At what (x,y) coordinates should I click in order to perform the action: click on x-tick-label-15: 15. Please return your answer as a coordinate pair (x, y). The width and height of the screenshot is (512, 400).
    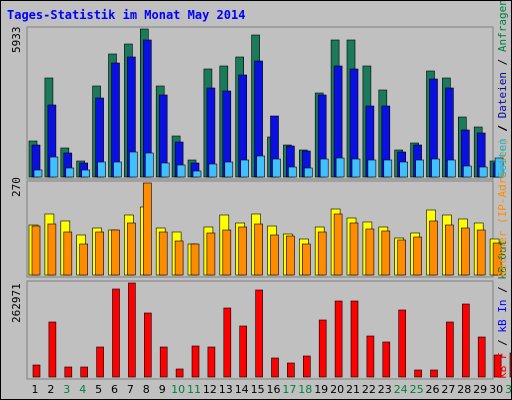
    Looking at the image, I should click on (258, 389).